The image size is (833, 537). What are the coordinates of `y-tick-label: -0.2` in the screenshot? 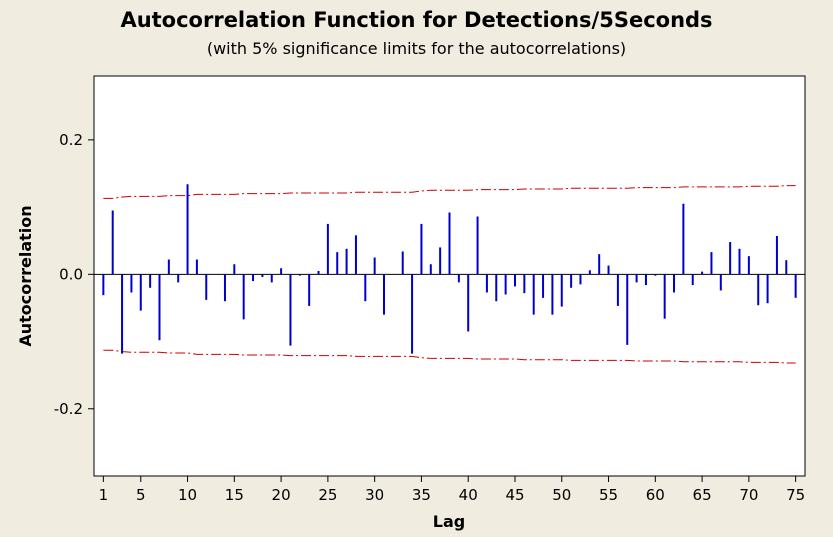 It's located at (68, 409).